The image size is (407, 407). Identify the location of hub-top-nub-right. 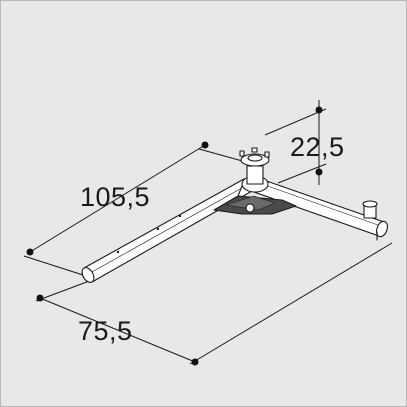
(267, 154).